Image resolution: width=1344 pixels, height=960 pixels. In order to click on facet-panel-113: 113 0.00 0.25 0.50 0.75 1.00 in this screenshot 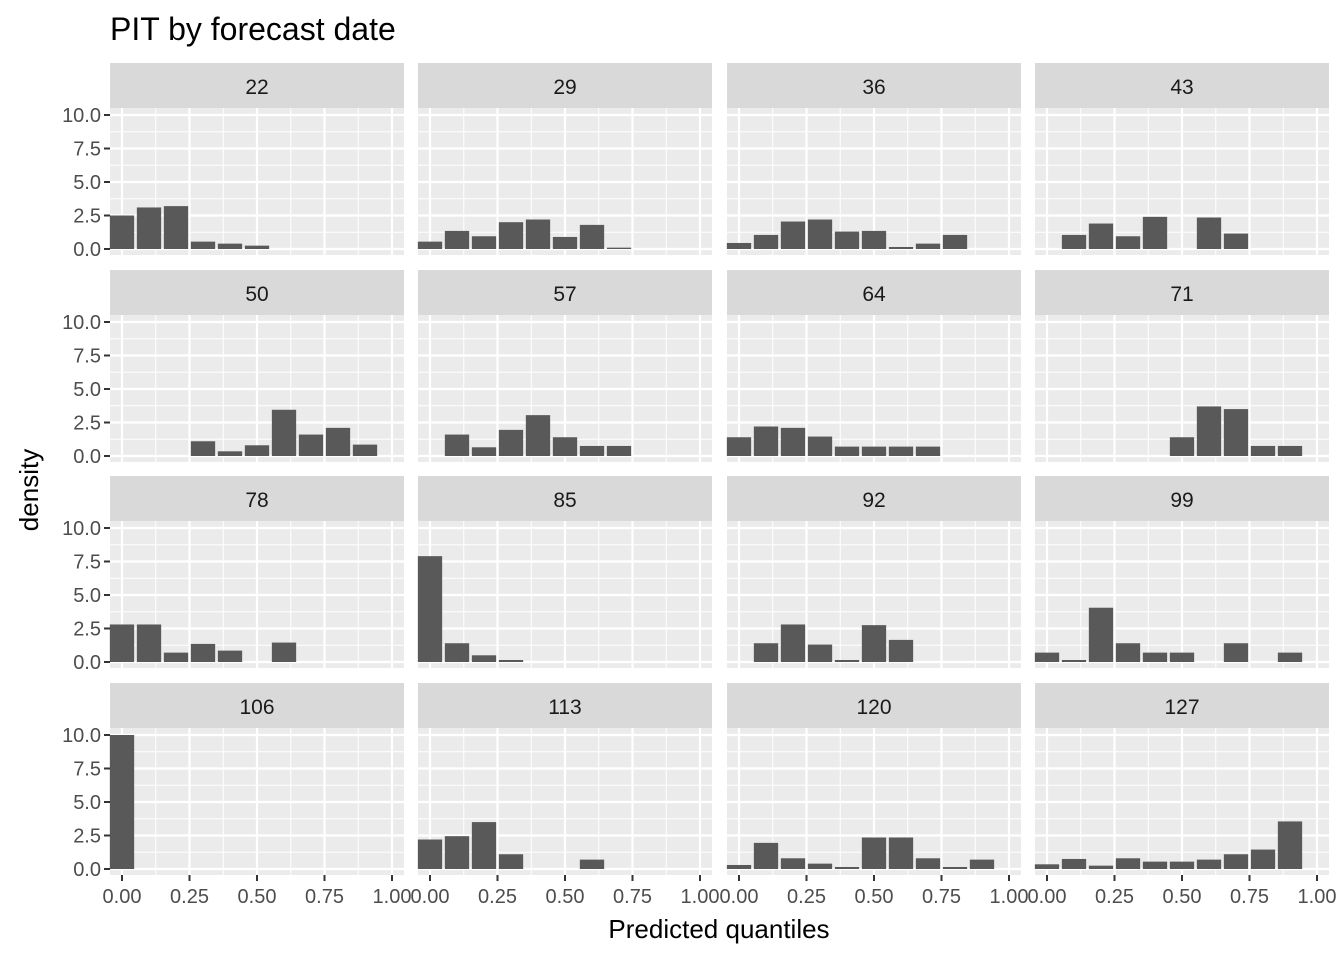, I will do `click(565, 795)`.